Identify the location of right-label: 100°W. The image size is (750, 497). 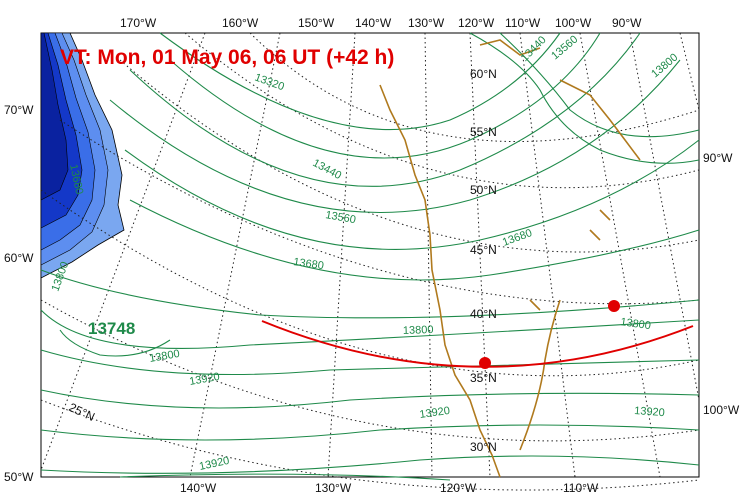
(721, 410).